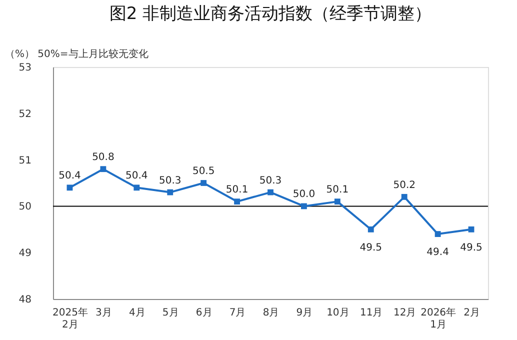 Image resolution: width=517 pixels, height=340 pixels. What do you see at coordinates (204, 313) in the screenshot?
I see `x-tick-label: 6月` at bounding box center [204, 313].